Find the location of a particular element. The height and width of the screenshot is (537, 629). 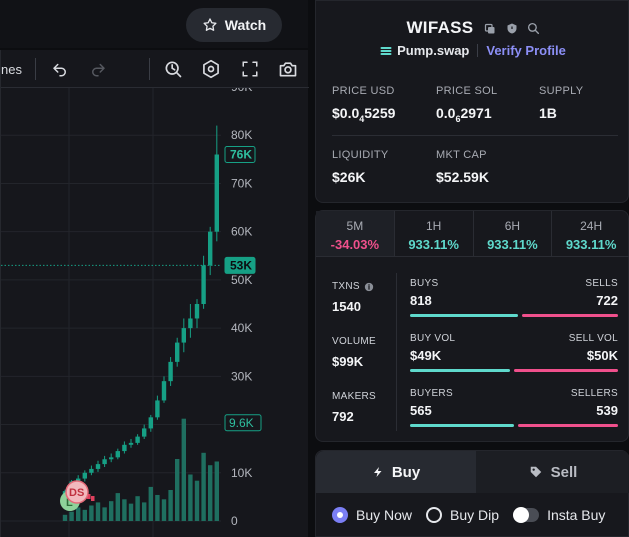

option-insta-buy: Insta Buy is located at coordinates (559, 515).